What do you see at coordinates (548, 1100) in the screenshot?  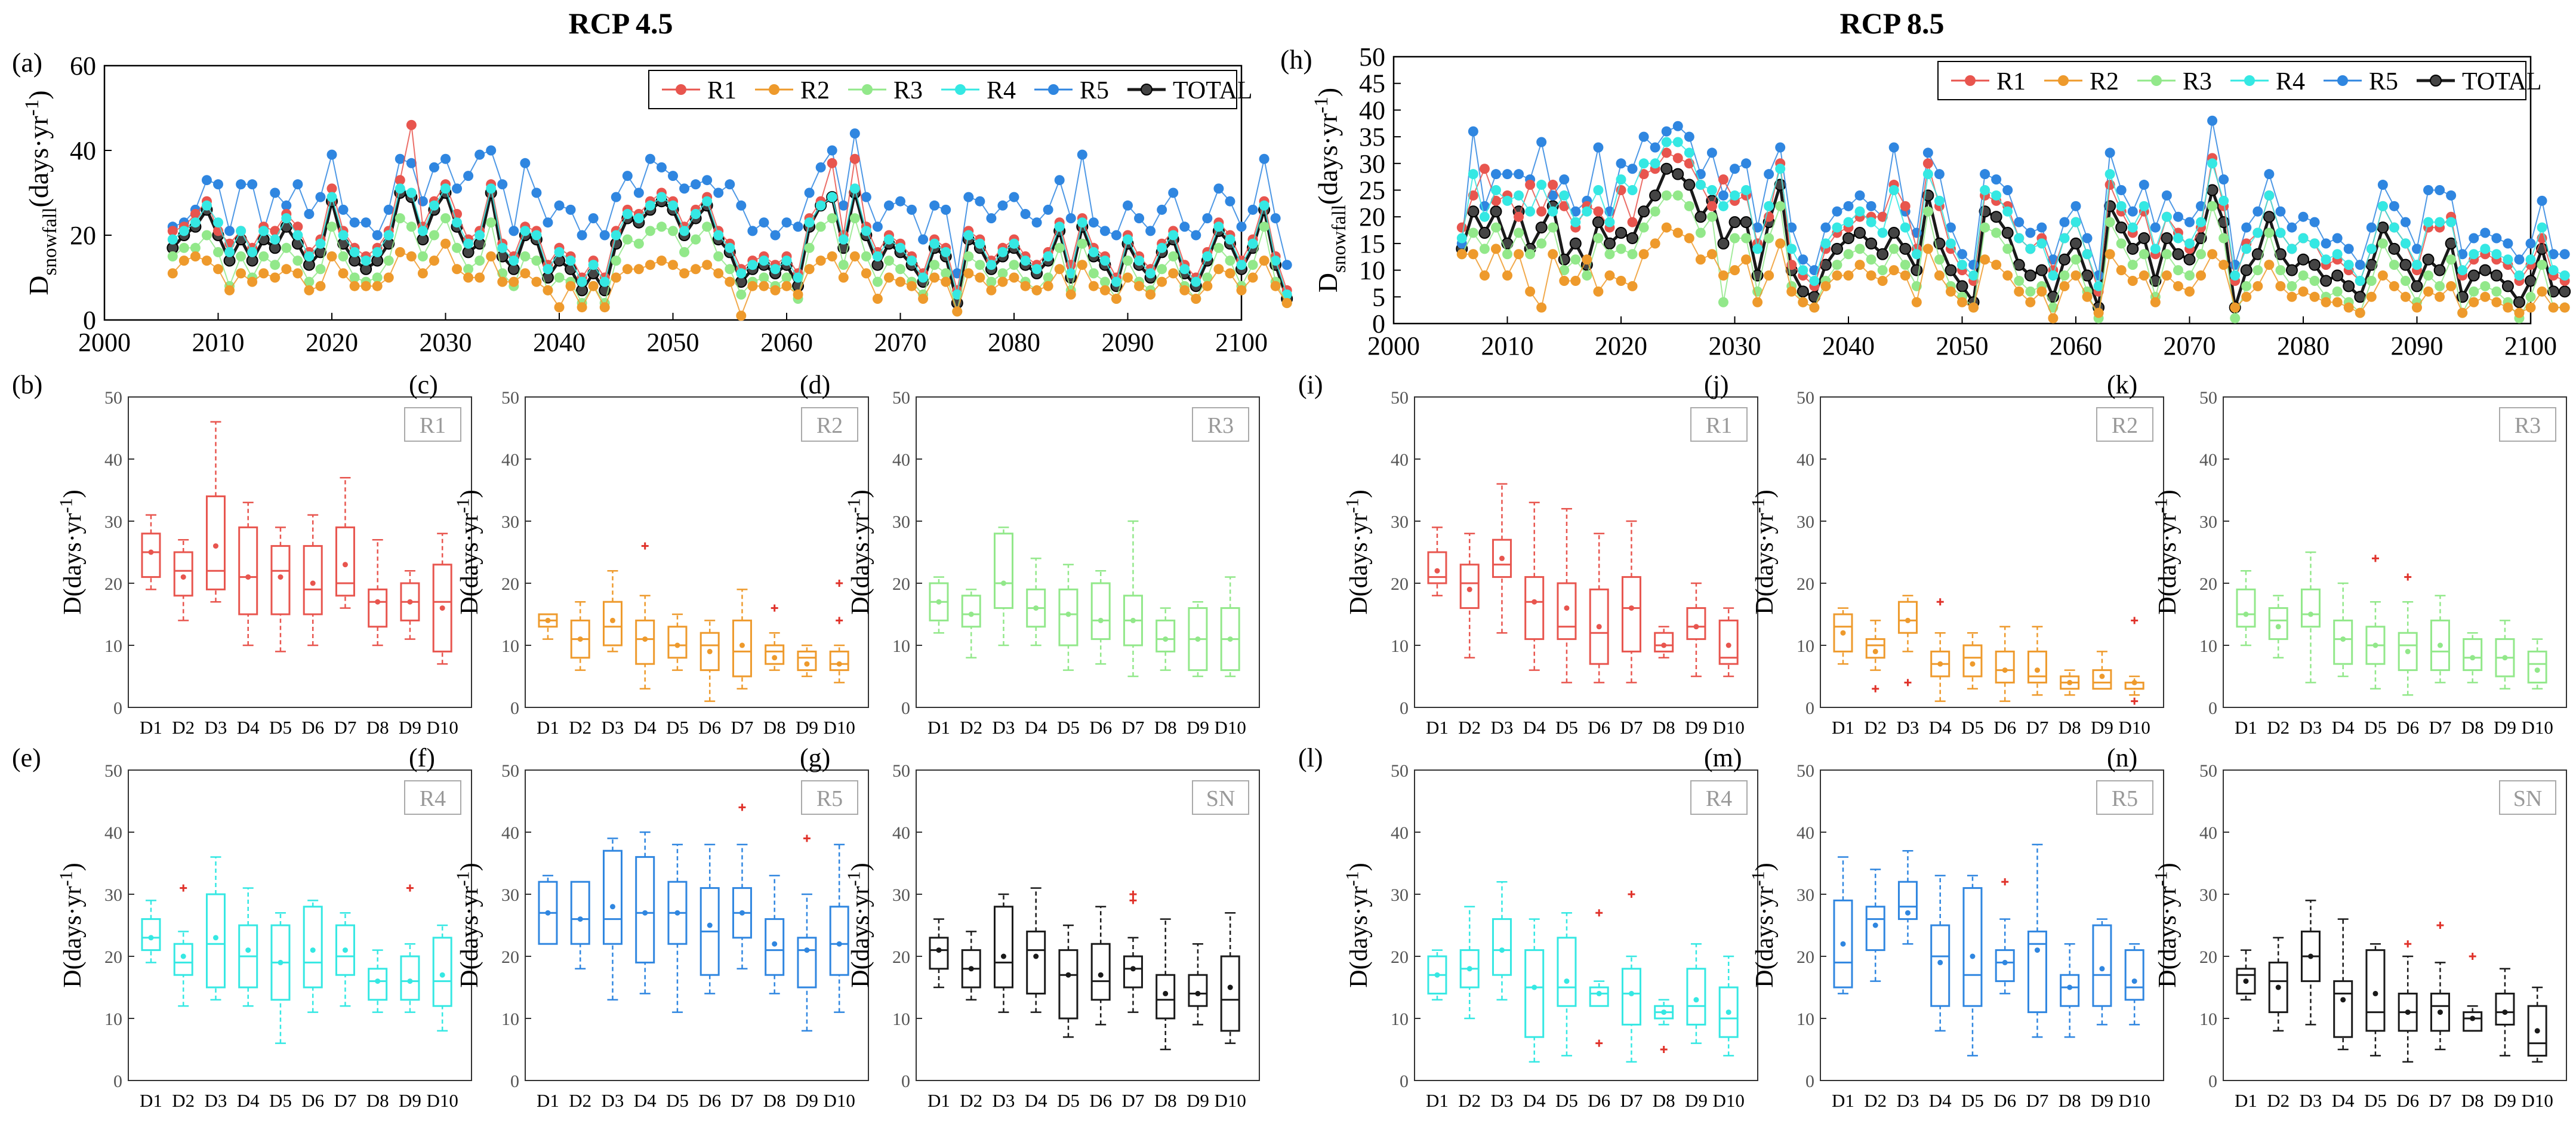 I see `x-tick-label: D1` at bounding box center [548, 1100].